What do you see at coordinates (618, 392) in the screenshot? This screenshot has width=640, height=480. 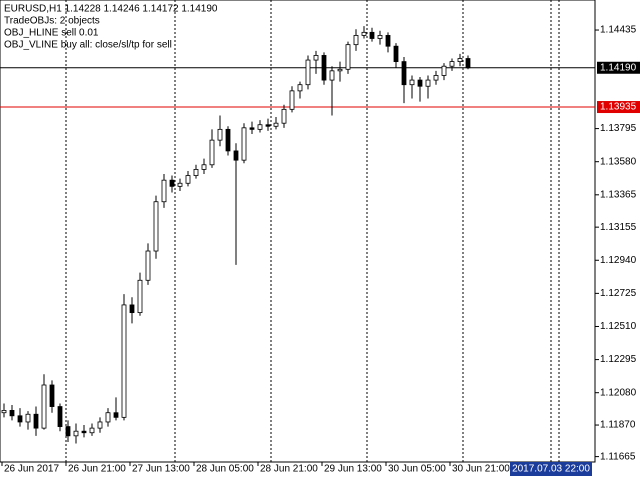 I see `y-tick-label: 1.12080` at bounding box center [618, 392].